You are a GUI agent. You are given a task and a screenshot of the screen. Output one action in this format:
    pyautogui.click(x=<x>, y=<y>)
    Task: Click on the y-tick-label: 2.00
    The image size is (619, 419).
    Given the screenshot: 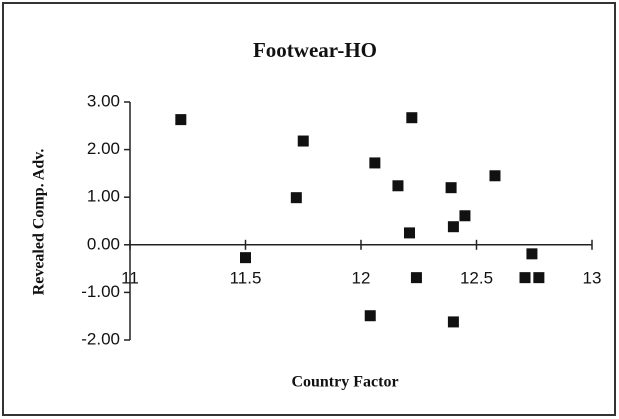 What is the action you would take?
    pyautogui.click(x=103, y=148)
    